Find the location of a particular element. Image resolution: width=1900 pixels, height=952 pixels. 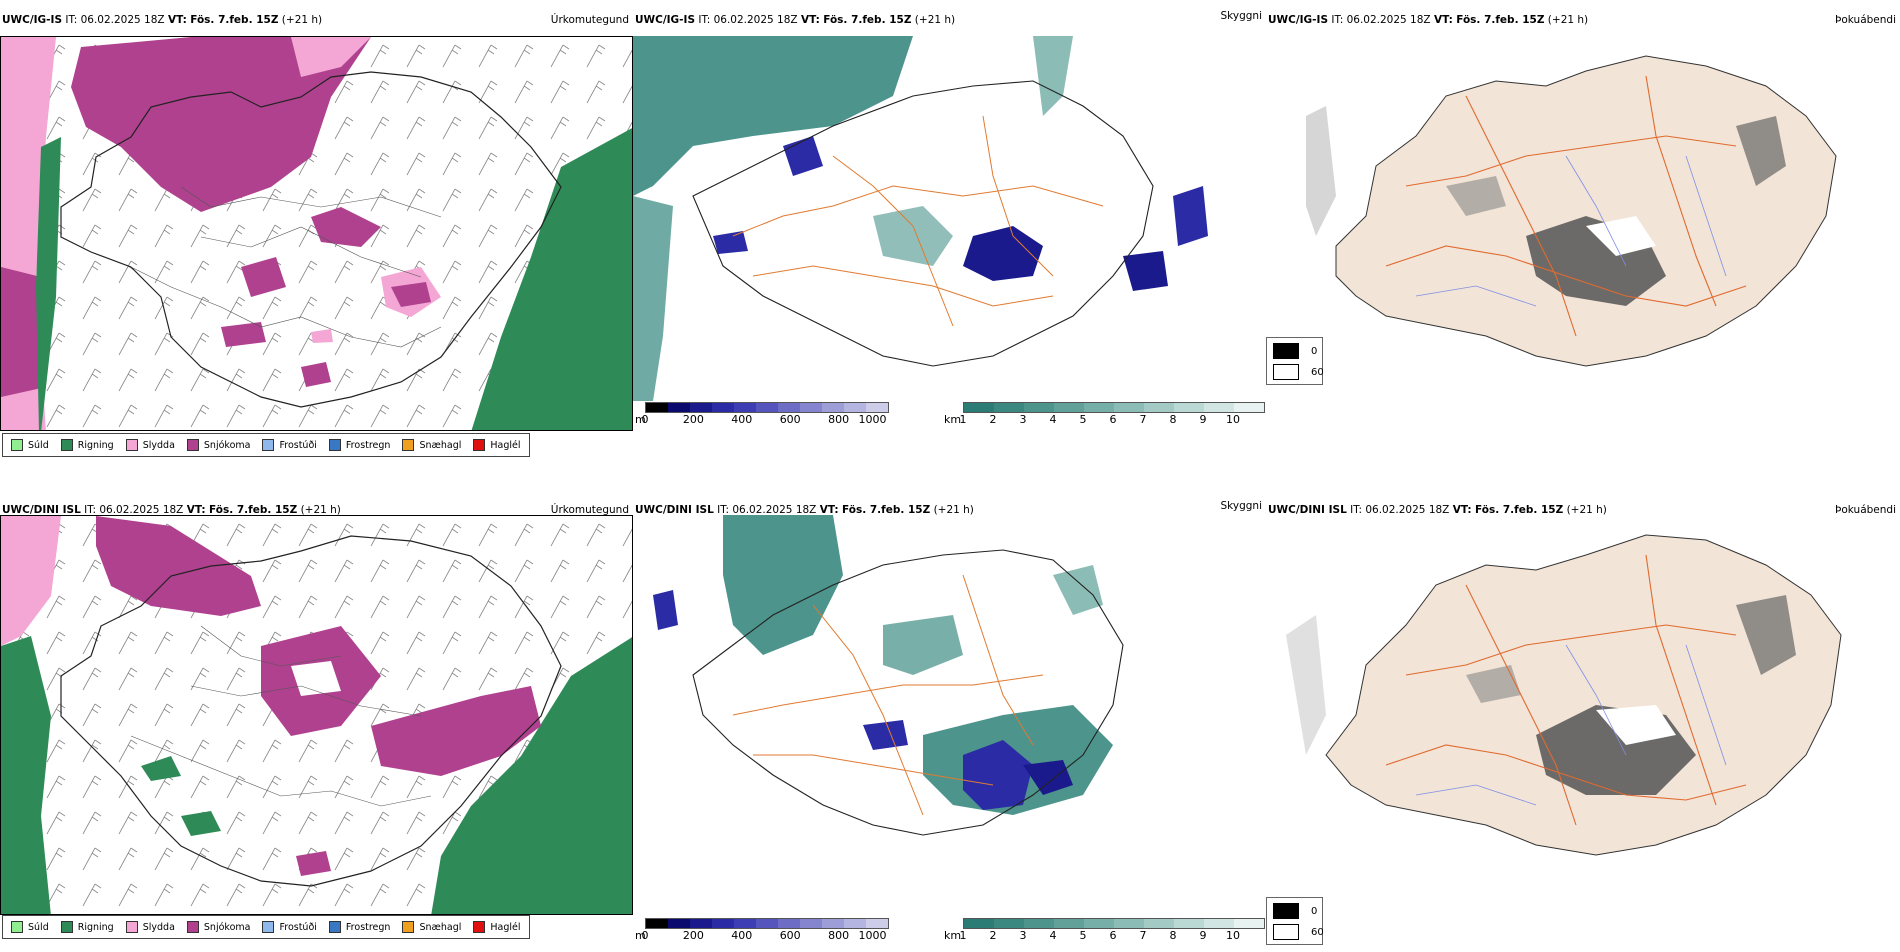

legend-item: Haglél is located at coordinates (497, 445).